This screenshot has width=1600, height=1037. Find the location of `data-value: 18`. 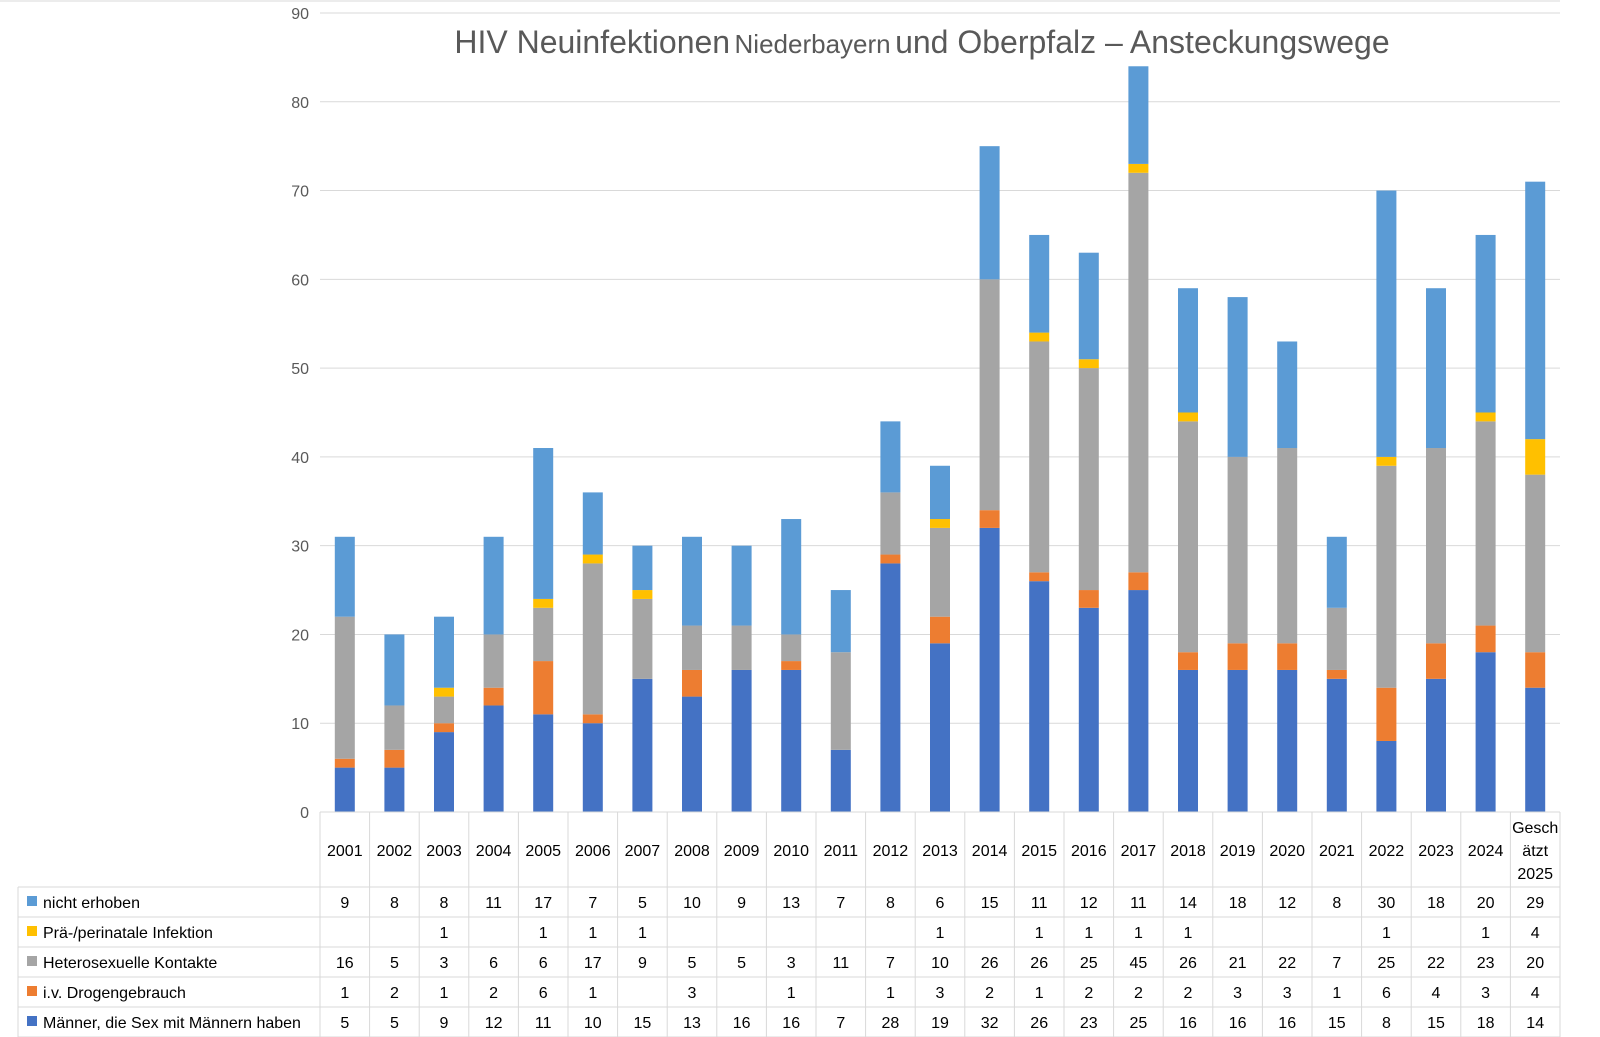

data-value: 18 is located at coordinates (1238, 903).